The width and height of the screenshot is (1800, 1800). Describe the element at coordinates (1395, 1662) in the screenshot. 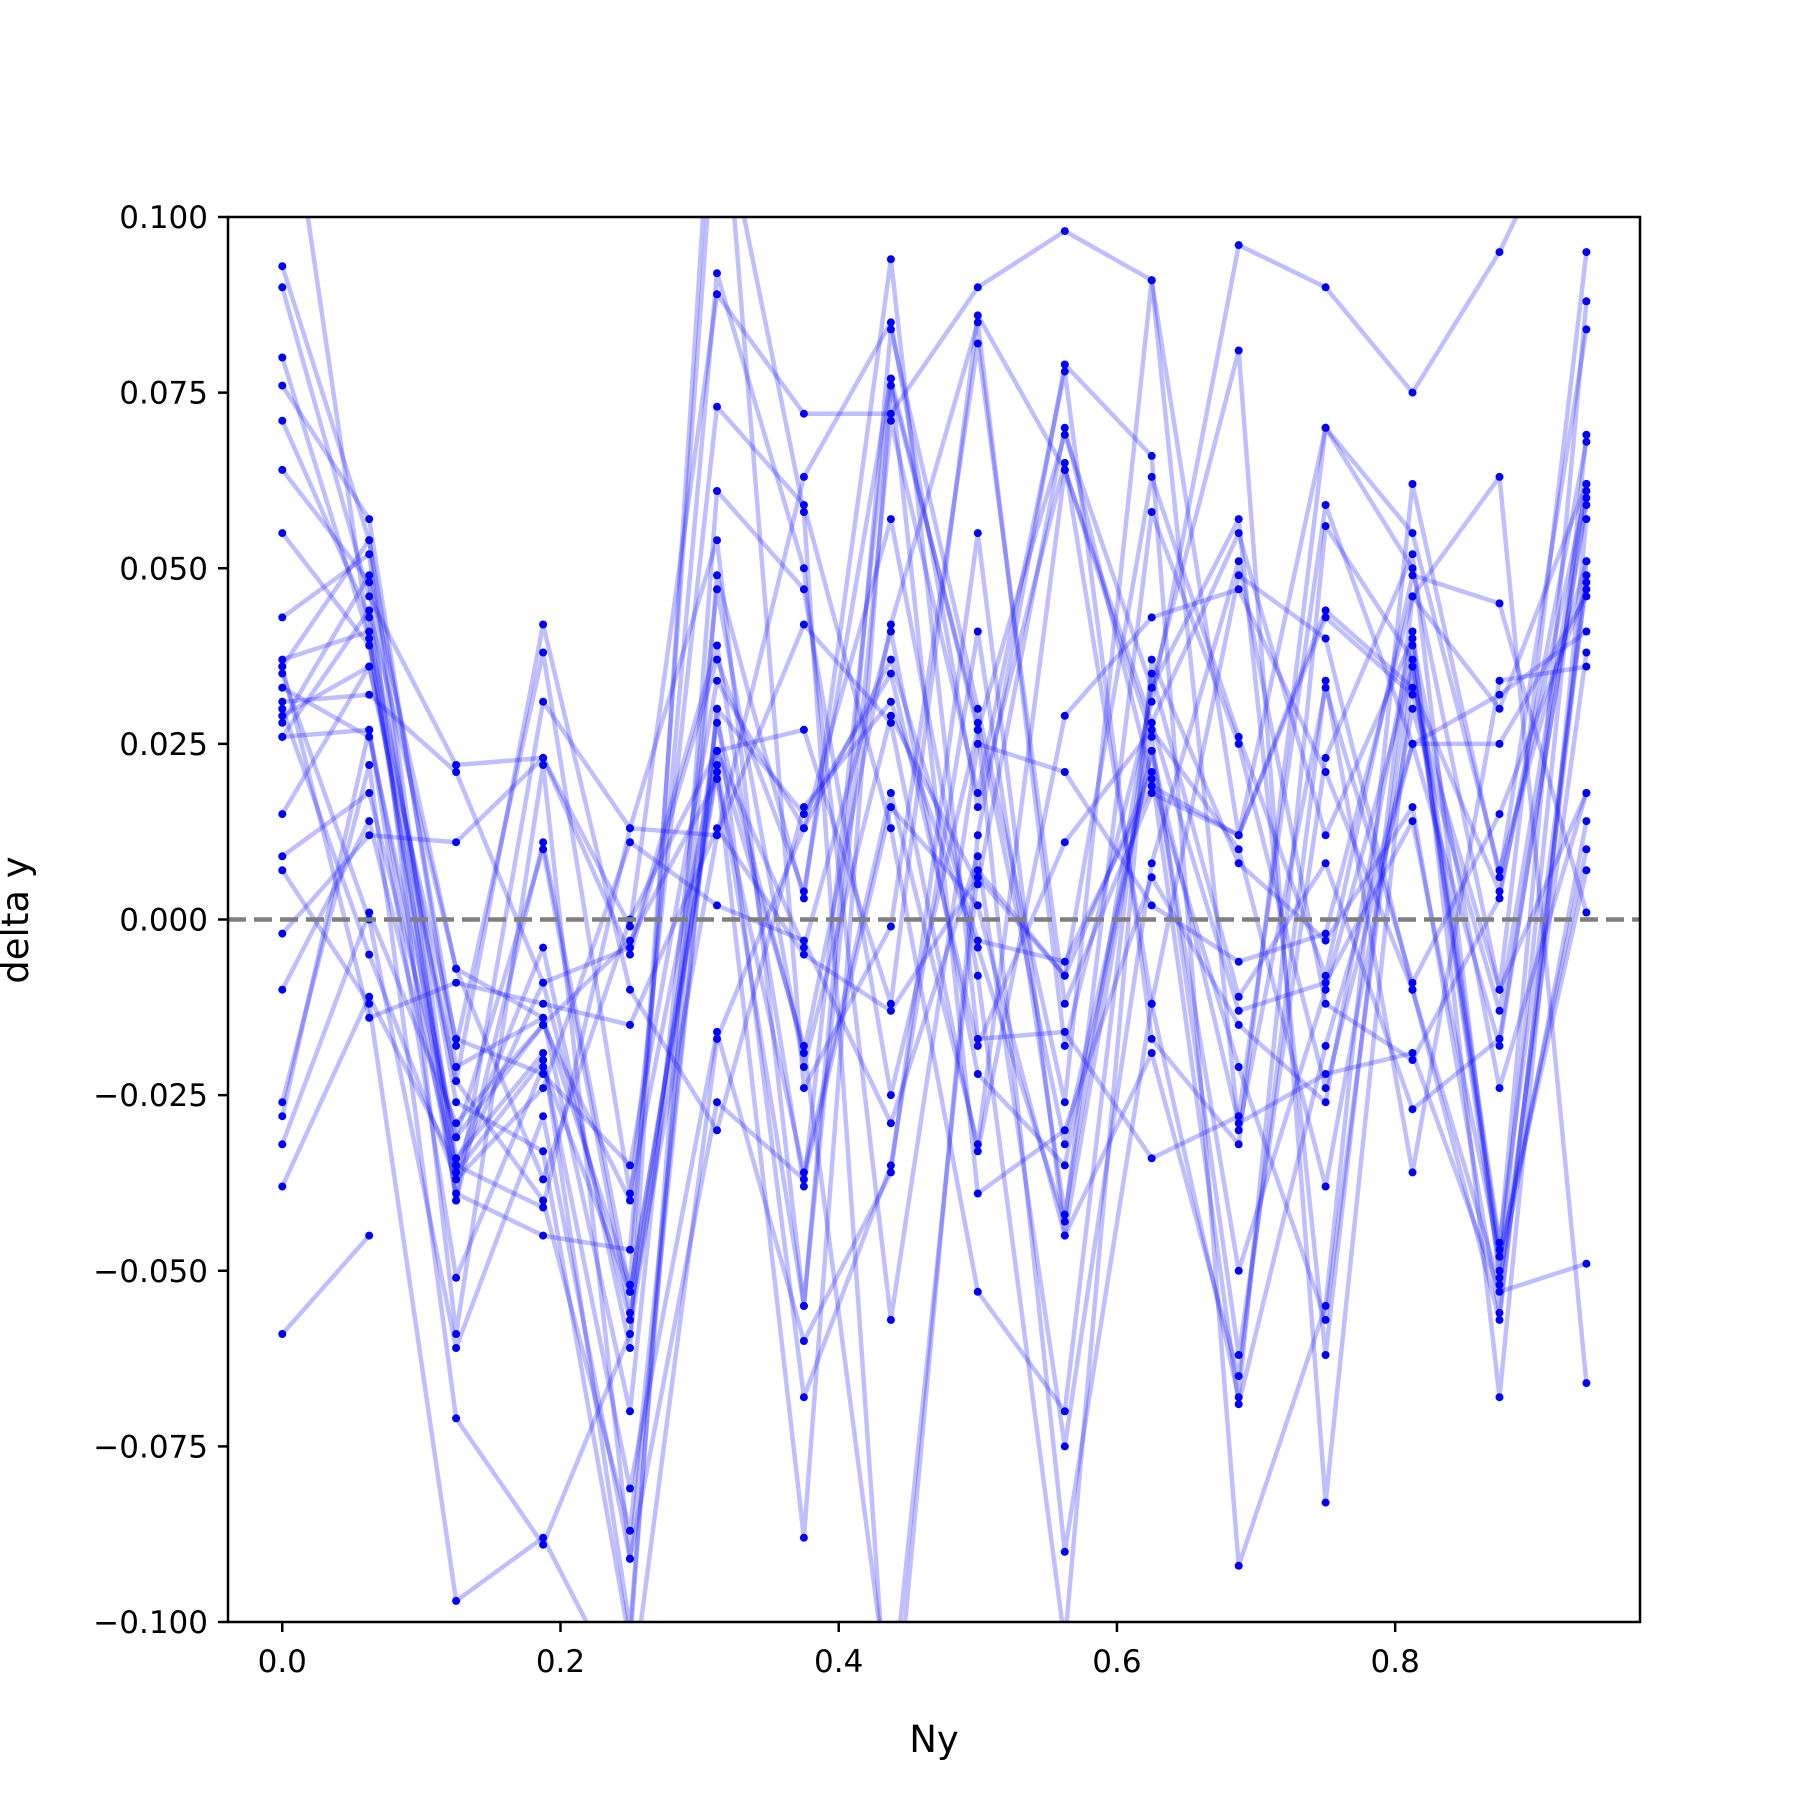

I see `x-tick-label: 0.8` at that location.